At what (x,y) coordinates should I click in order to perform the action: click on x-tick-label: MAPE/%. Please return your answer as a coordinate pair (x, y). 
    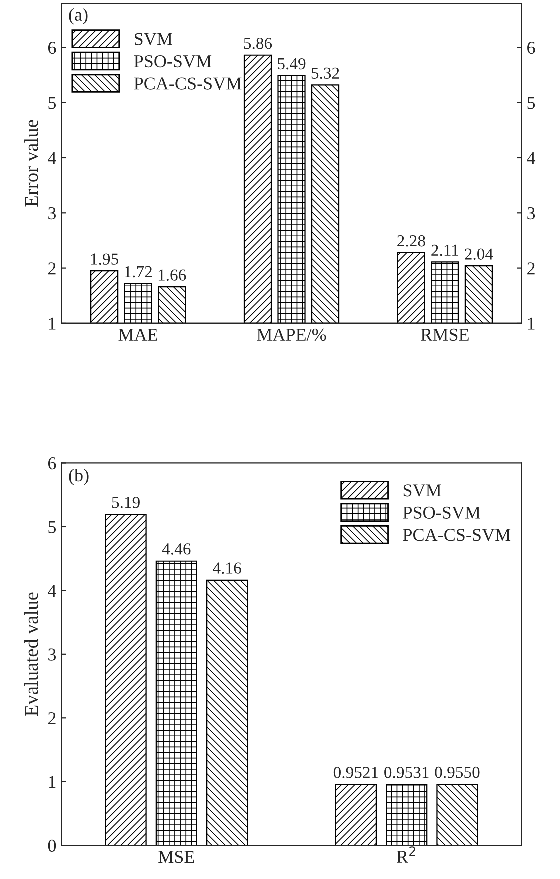
    Looking at the image, I should click on (291, 335).